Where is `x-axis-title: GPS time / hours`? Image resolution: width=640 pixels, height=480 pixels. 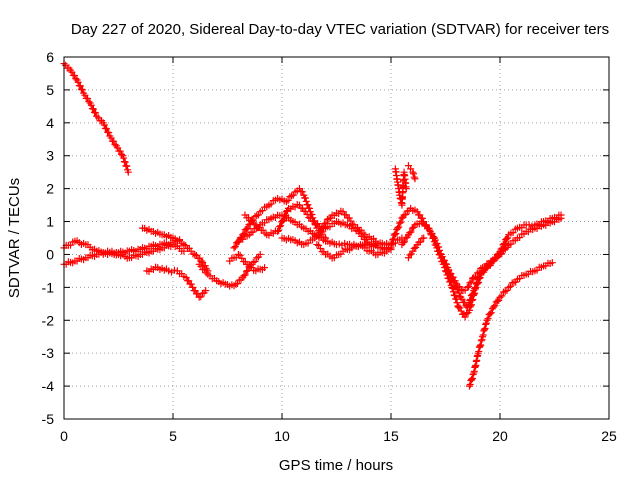 x-axis-title: GPS time / hours is located at coordinates (336, 465).